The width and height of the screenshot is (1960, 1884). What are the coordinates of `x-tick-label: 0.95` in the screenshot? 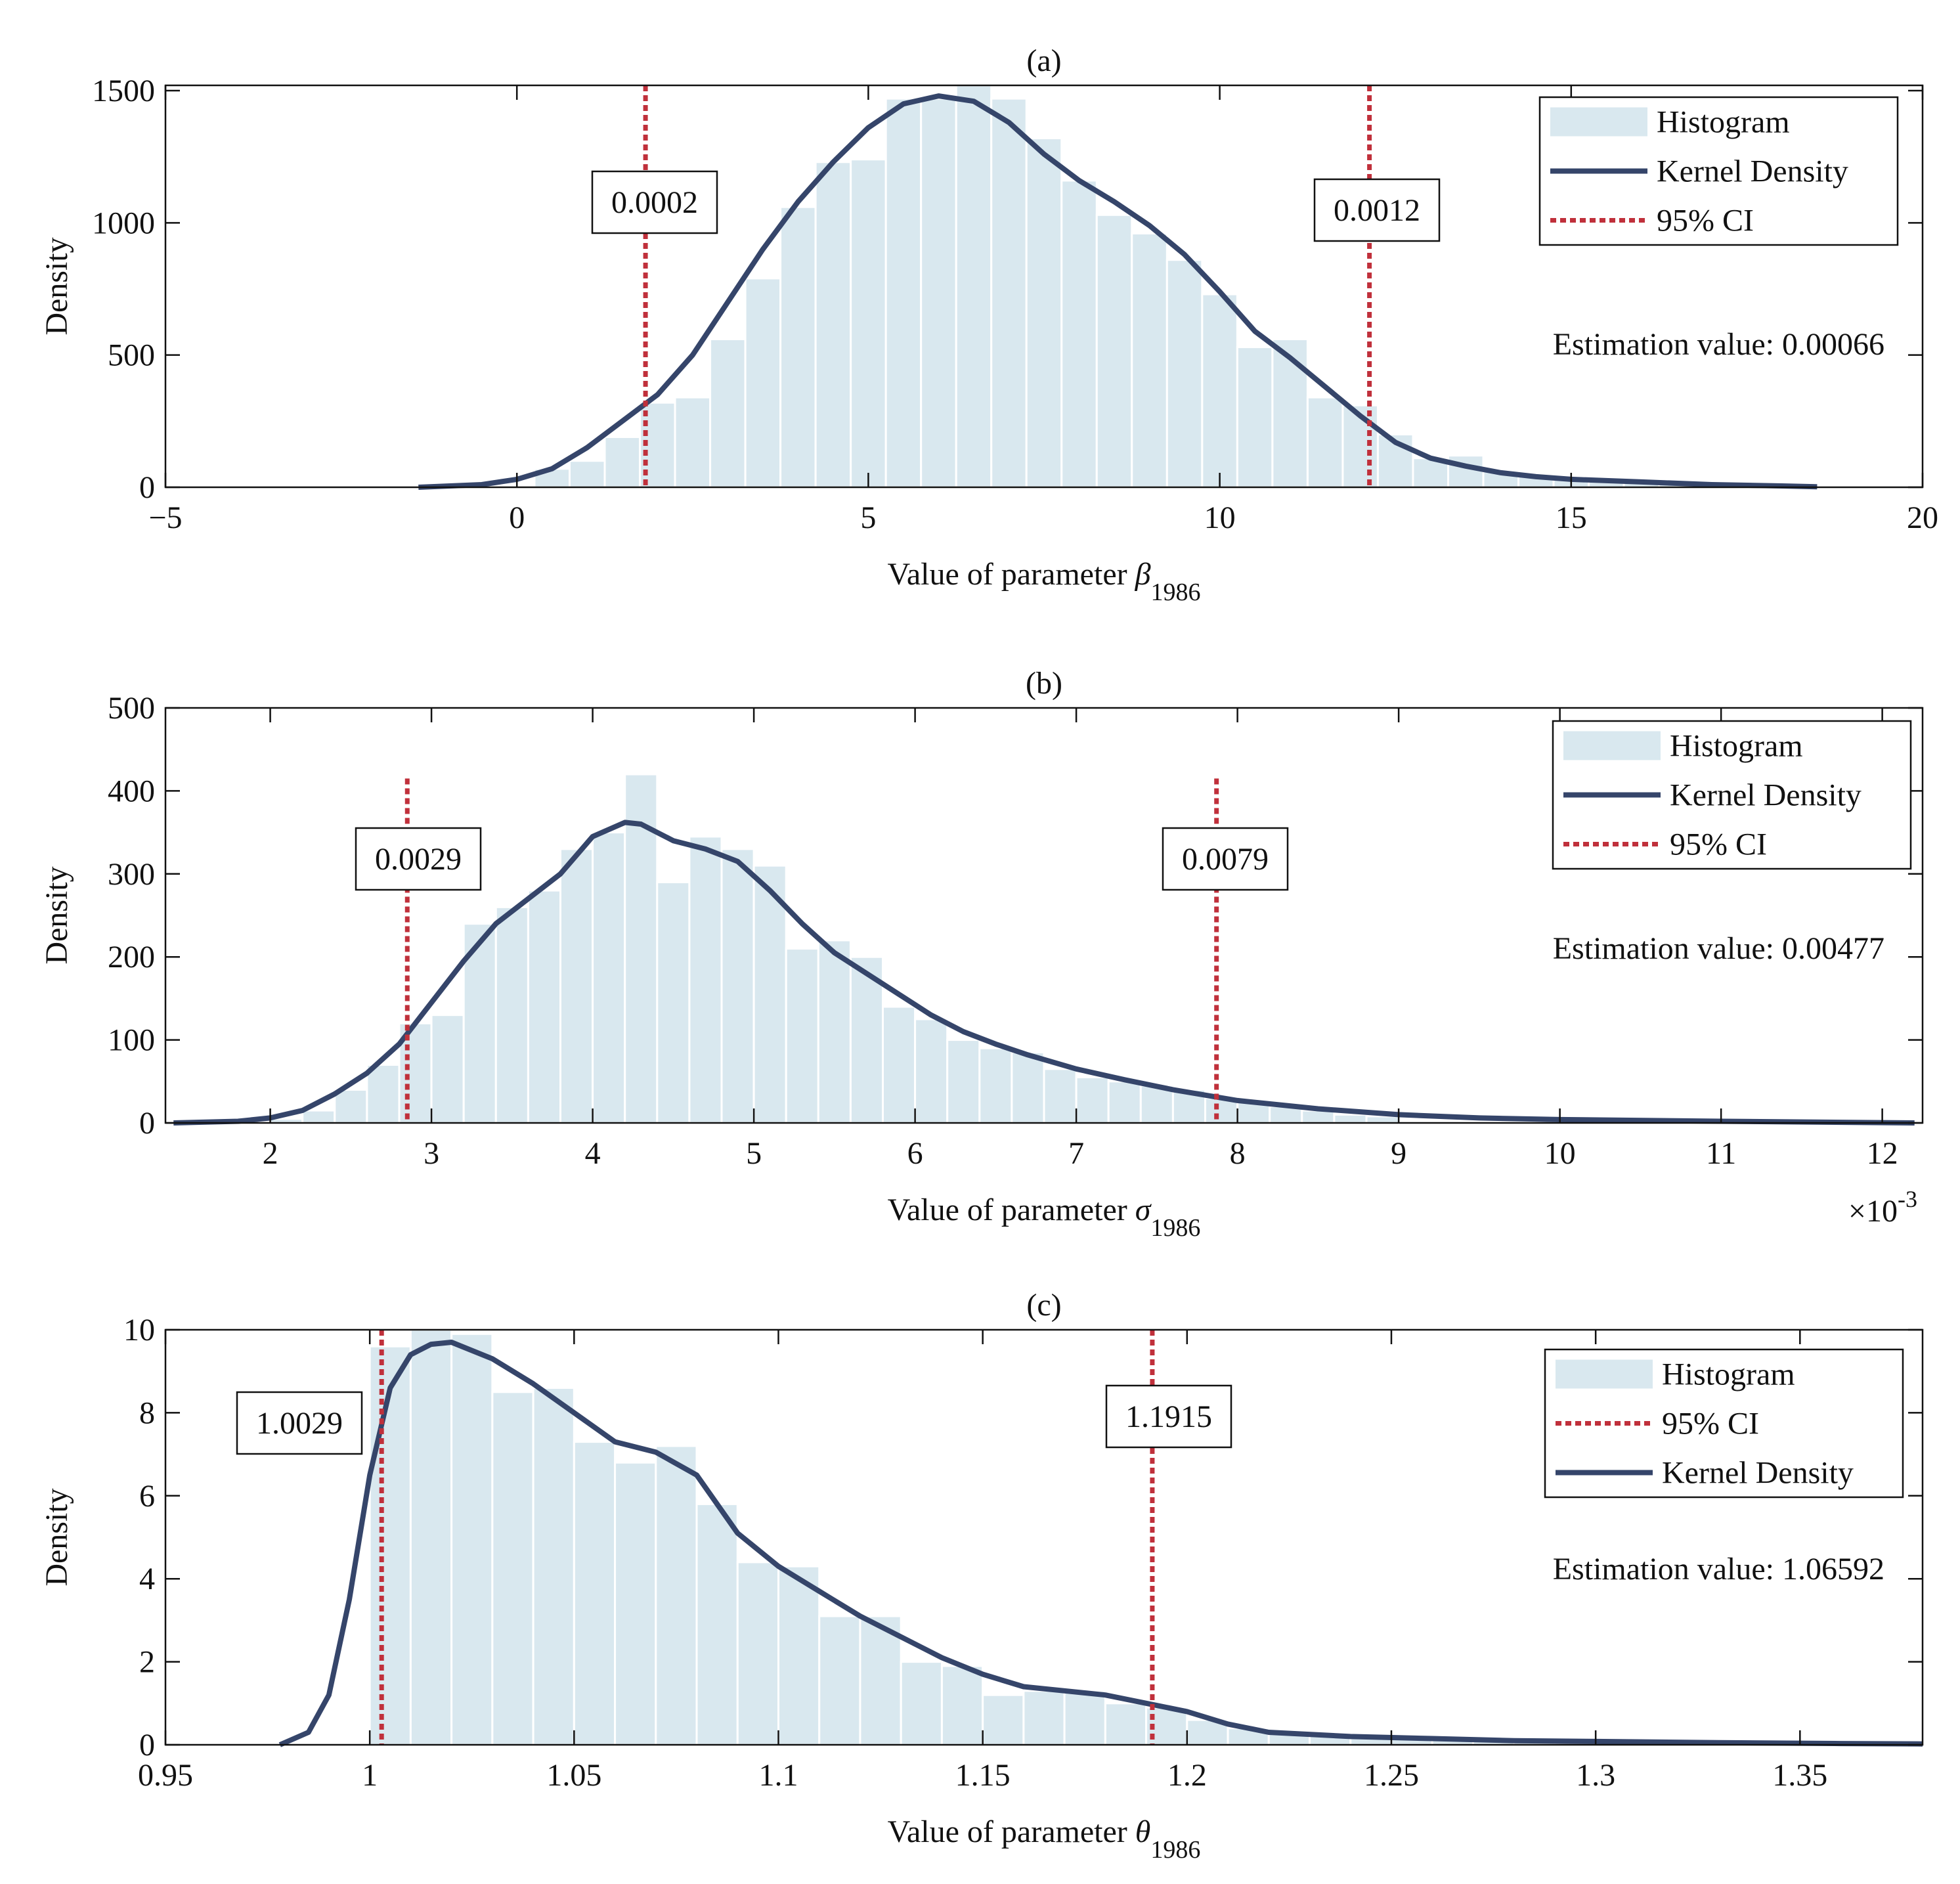 It's located at (166, 1776).